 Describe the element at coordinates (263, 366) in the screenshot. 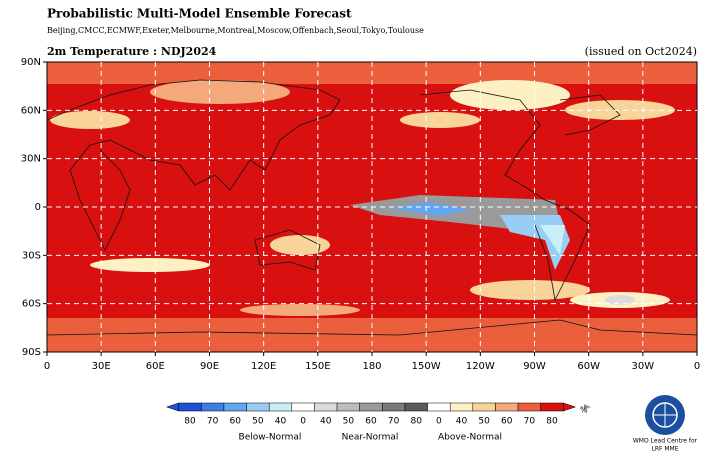

I see `lon-label: 120E` at that location.